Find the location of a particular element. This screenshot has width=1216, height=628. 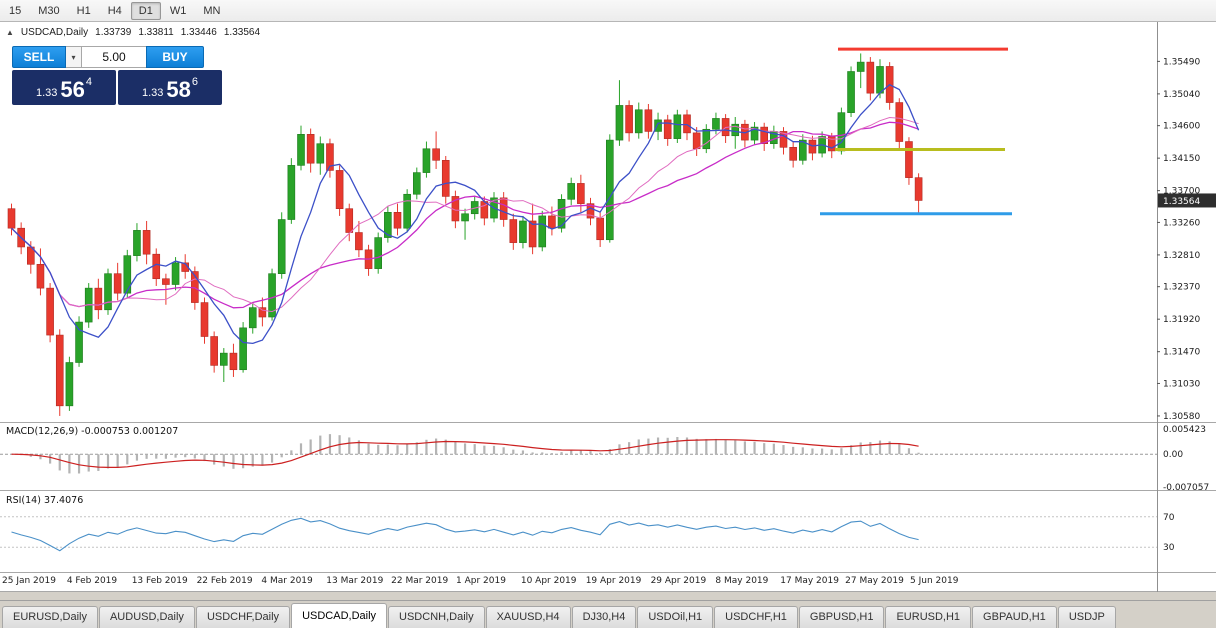

price-axis-label: 1.35490 is located at coordinates (1181, 62).